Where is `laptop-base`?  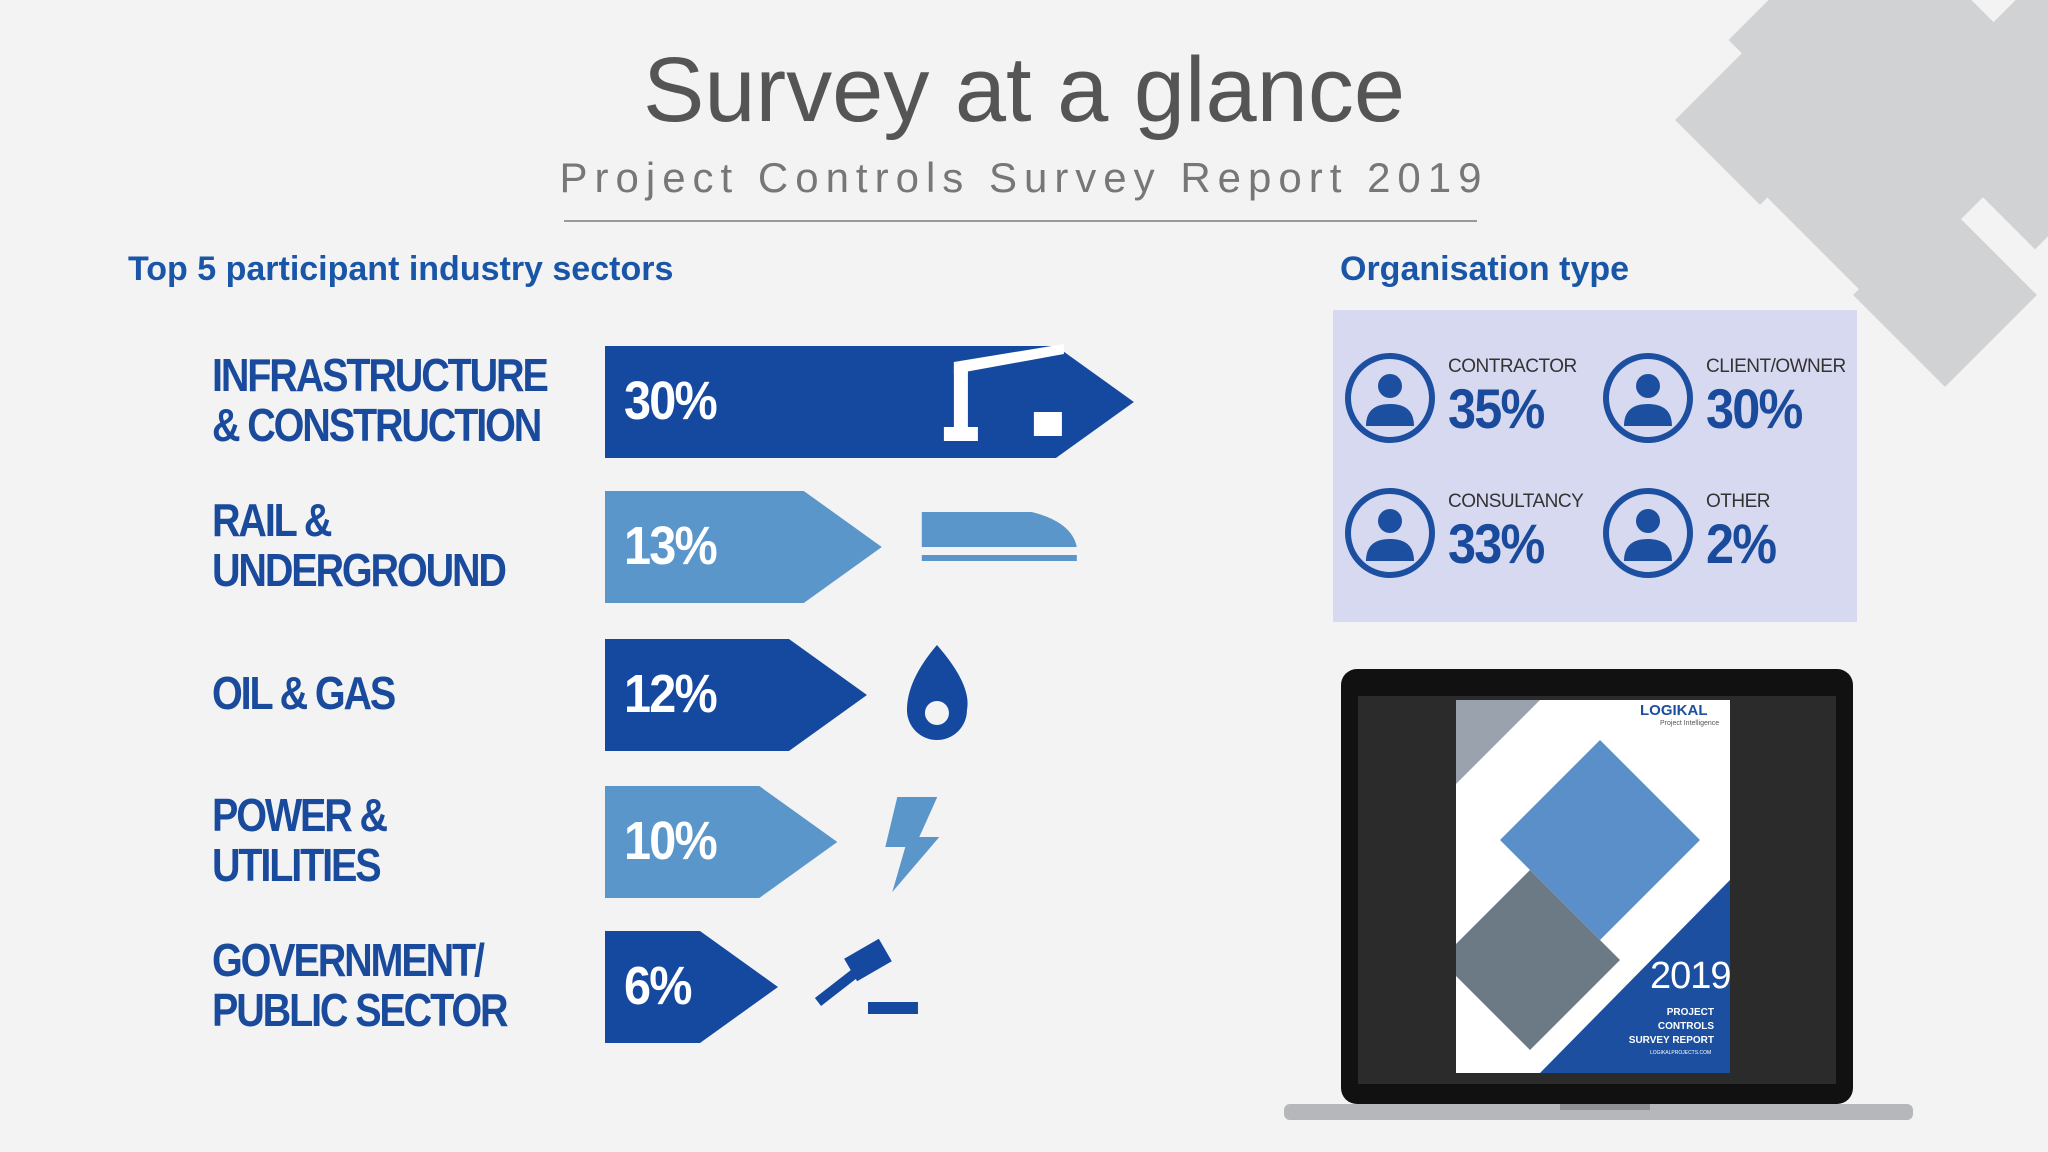
laptop-base is located at coordinates (1598, 1112).